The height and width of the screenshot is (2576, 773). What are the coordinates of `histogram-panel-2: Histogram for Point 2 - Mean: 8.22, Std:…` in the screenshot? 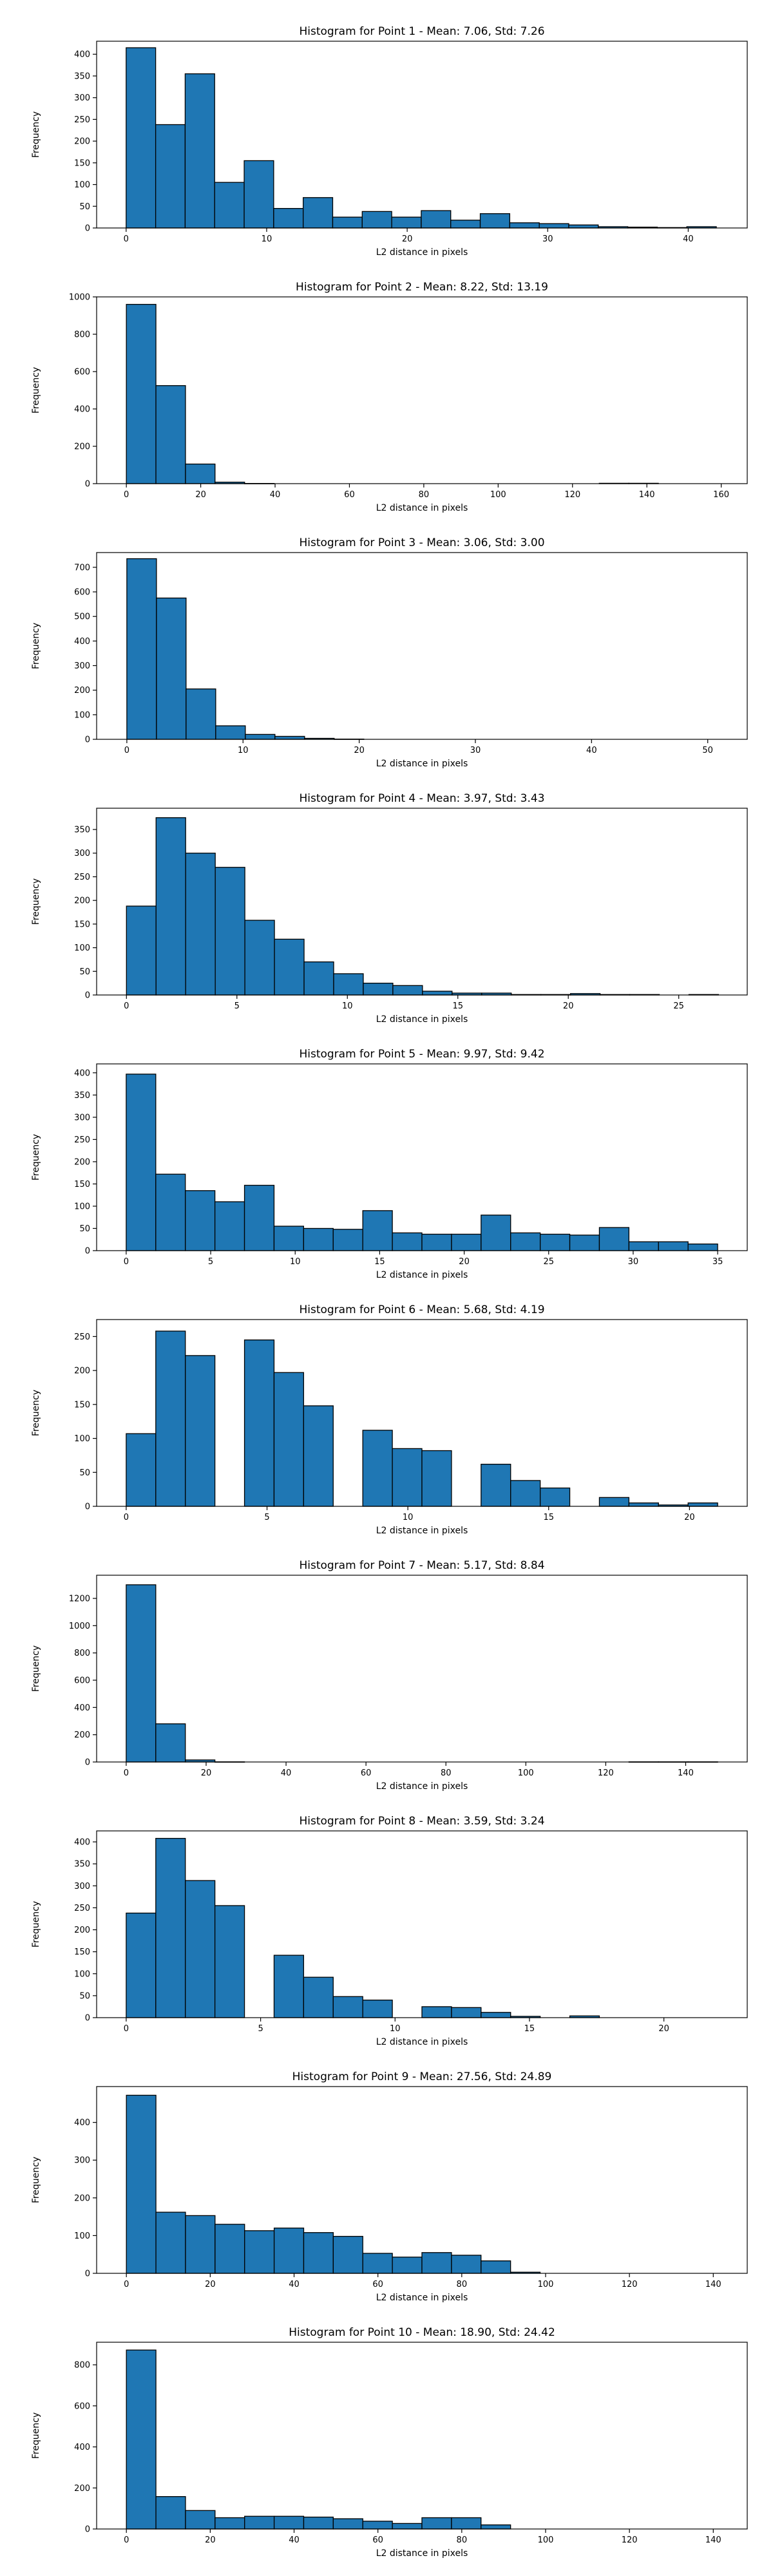 It's located at (389, 397).